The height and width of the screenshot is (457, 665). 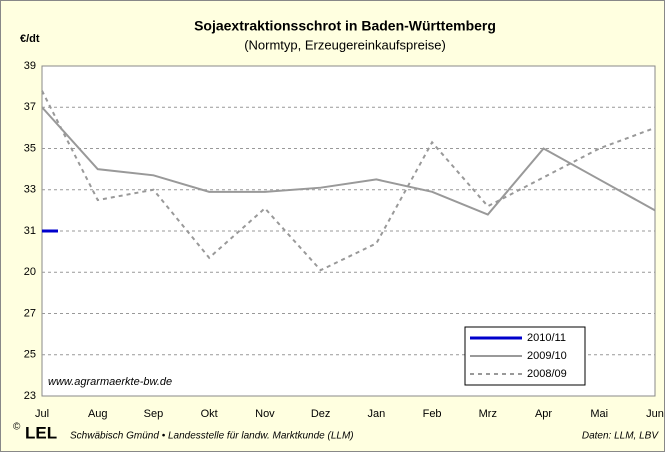 What do you see at coordinates (30, 313) in the screenshot?
I see `y-tick-label: 27` at bounding box center [30, 313].